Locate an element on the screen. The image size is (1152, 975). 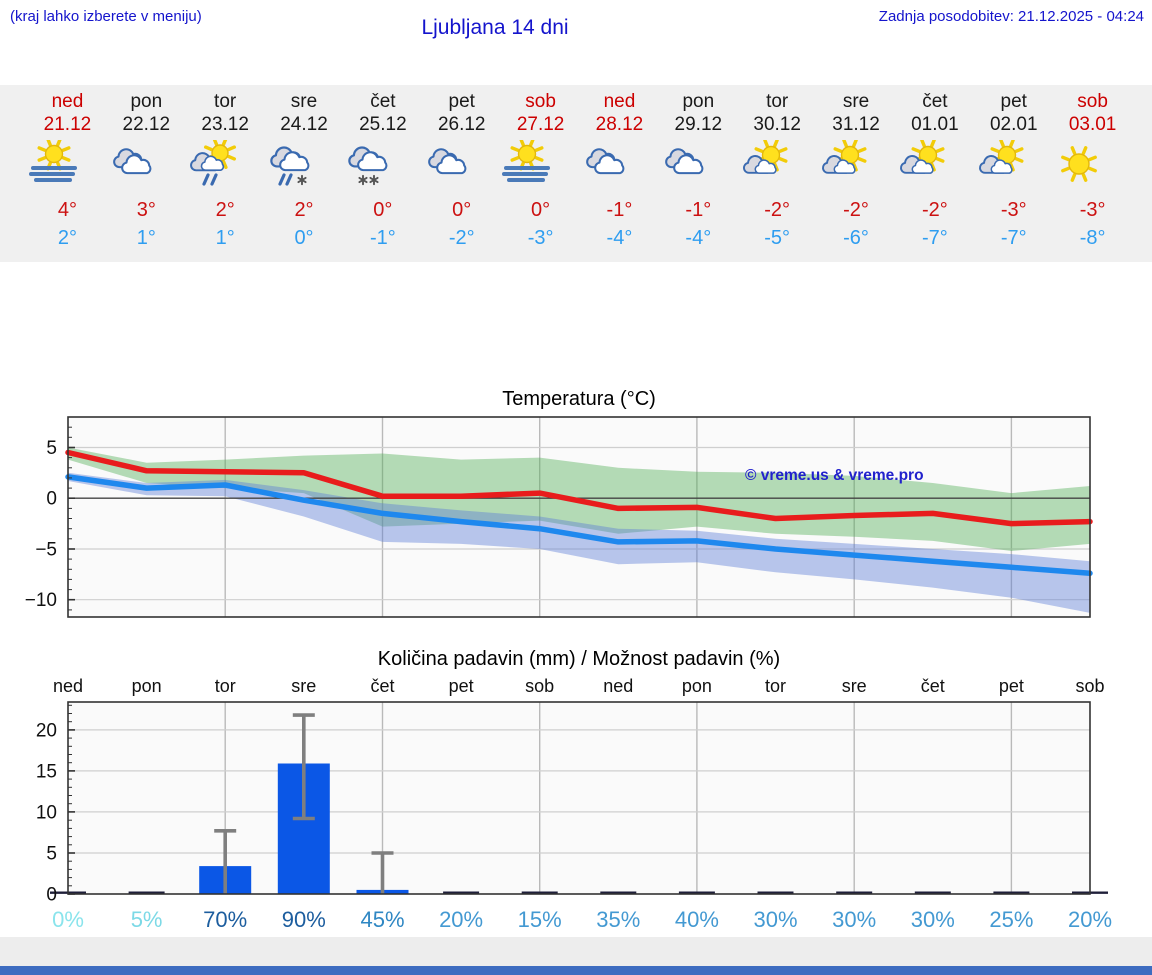
precip-day-label: čet is located at coordinates (933, 686).